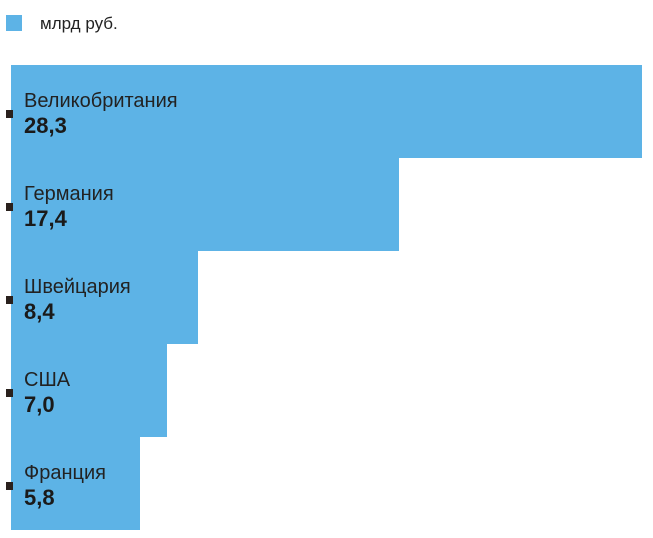 This screenshot has width=653, height=538. I want to click on category-label: Франция, so click(65, 473).